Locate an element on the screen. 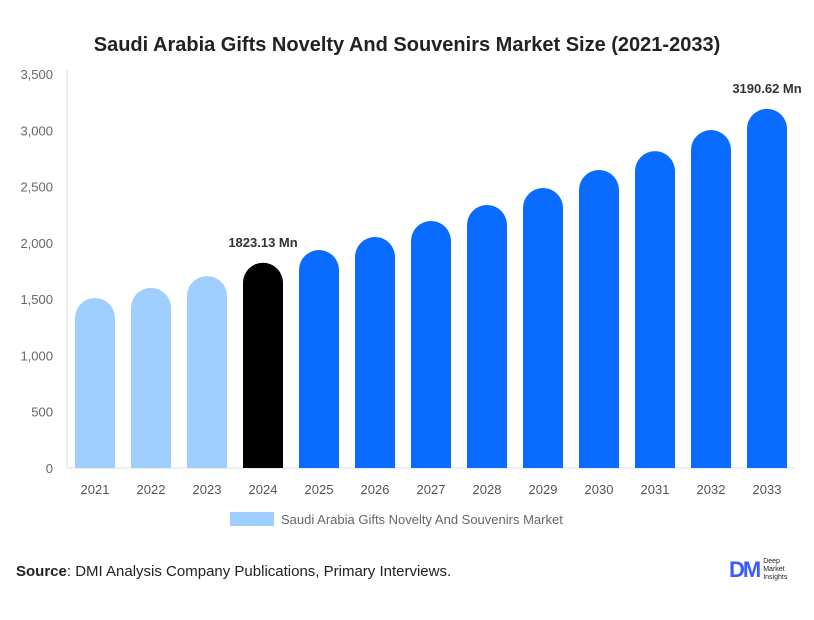 The image size is (814, 620). bar-2032 is located at coordinates (711, 299).